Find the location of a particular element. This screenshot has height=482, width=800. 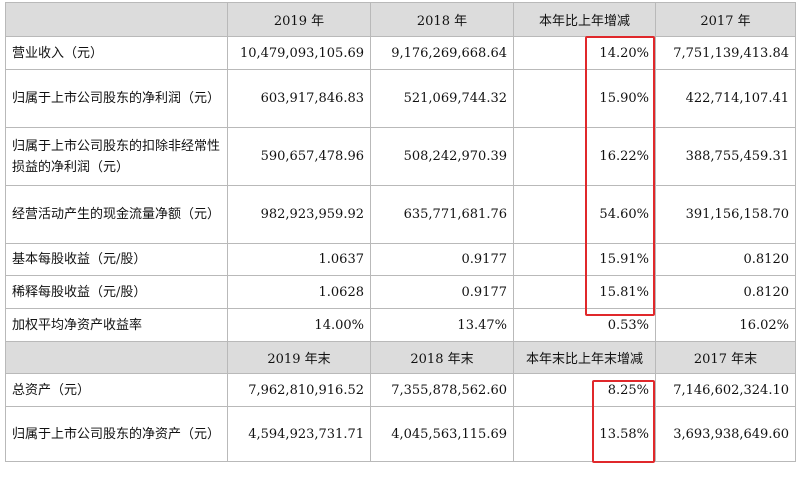

cell-2017: 16.02% is located at coordinates (725, 325).